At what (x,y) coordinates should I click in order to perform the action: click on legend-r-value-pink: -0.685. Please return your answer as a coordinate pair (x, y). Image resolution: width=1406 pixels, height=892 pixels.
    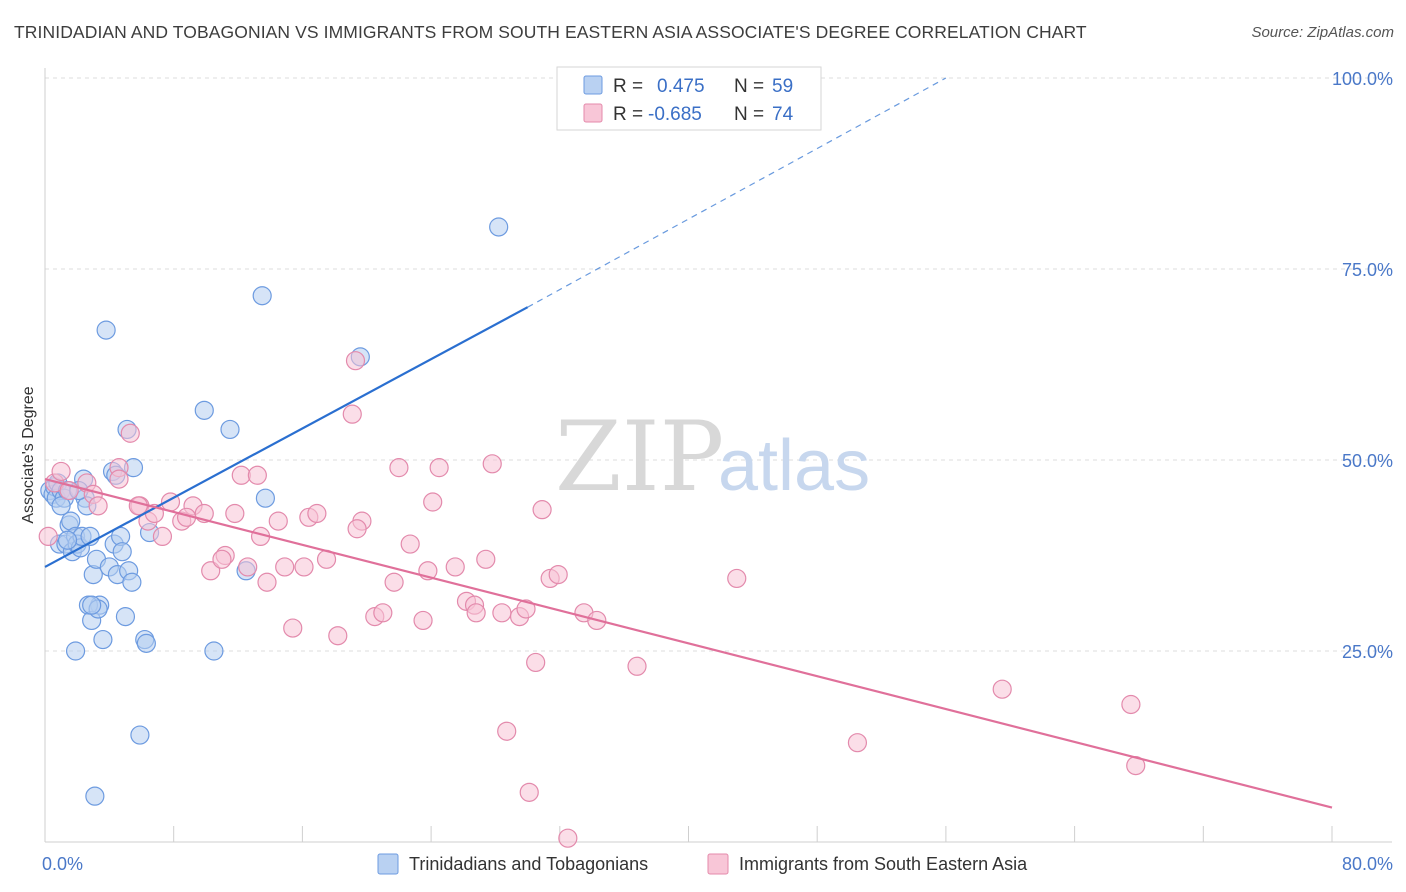
    Looking at the image, I should click on (675, 114).